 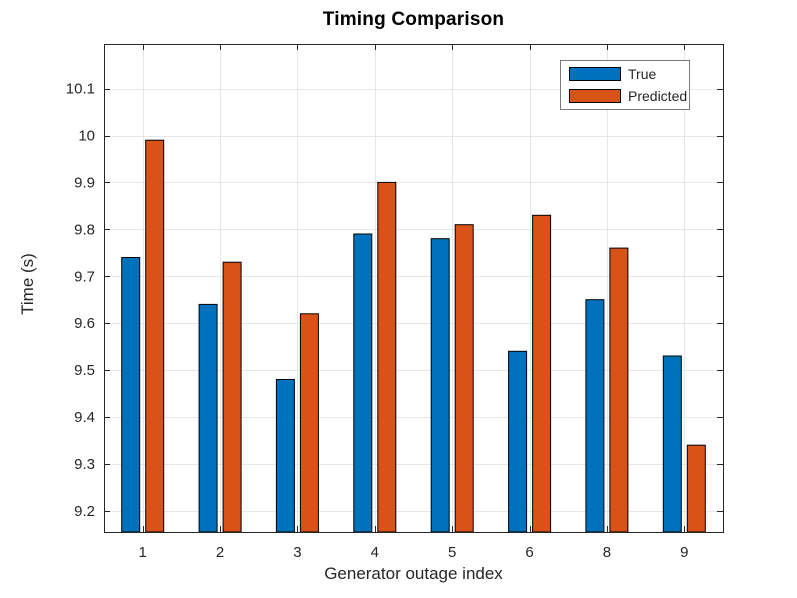 I want to click on y-tick-label: 9.9, so click(x=84, y=182).